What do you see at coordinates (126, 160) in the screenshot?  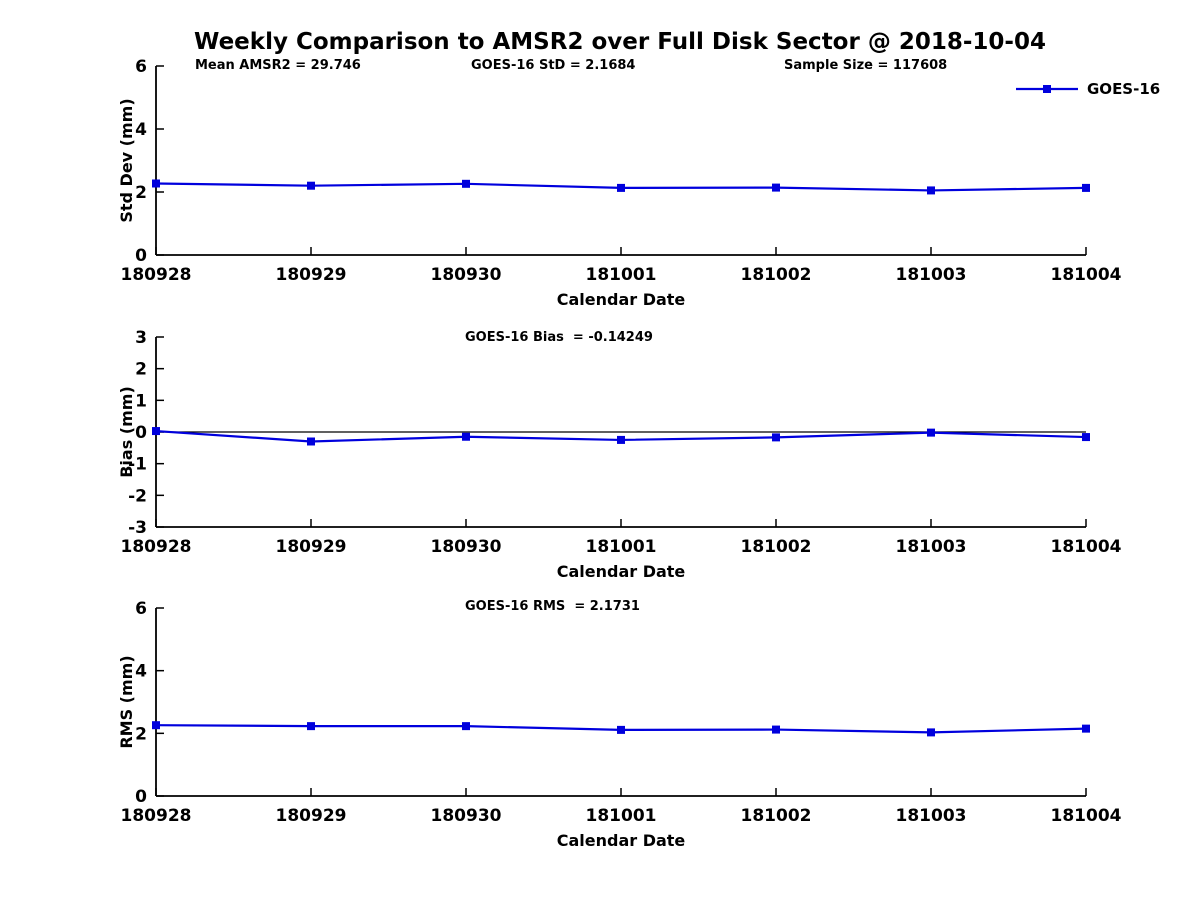 I see `y-axis-label: Std Dev (mm)` at bounding box center [126, 160].